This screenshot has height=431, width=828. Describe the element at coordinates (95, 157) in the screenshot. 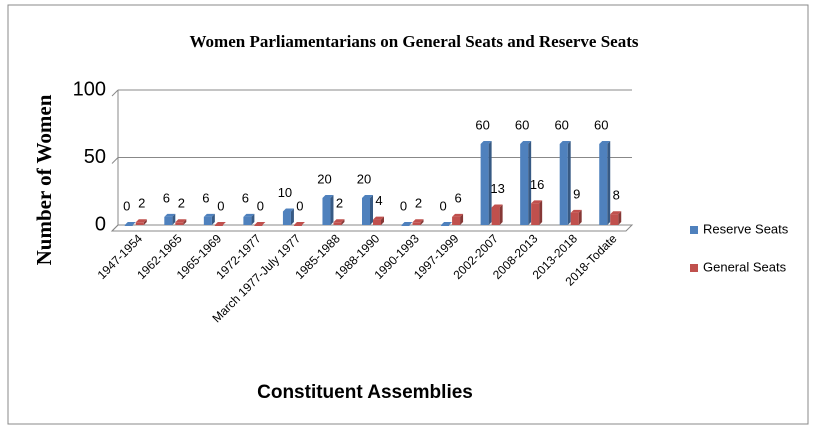

I see `y-tick-label: 50` at that location.